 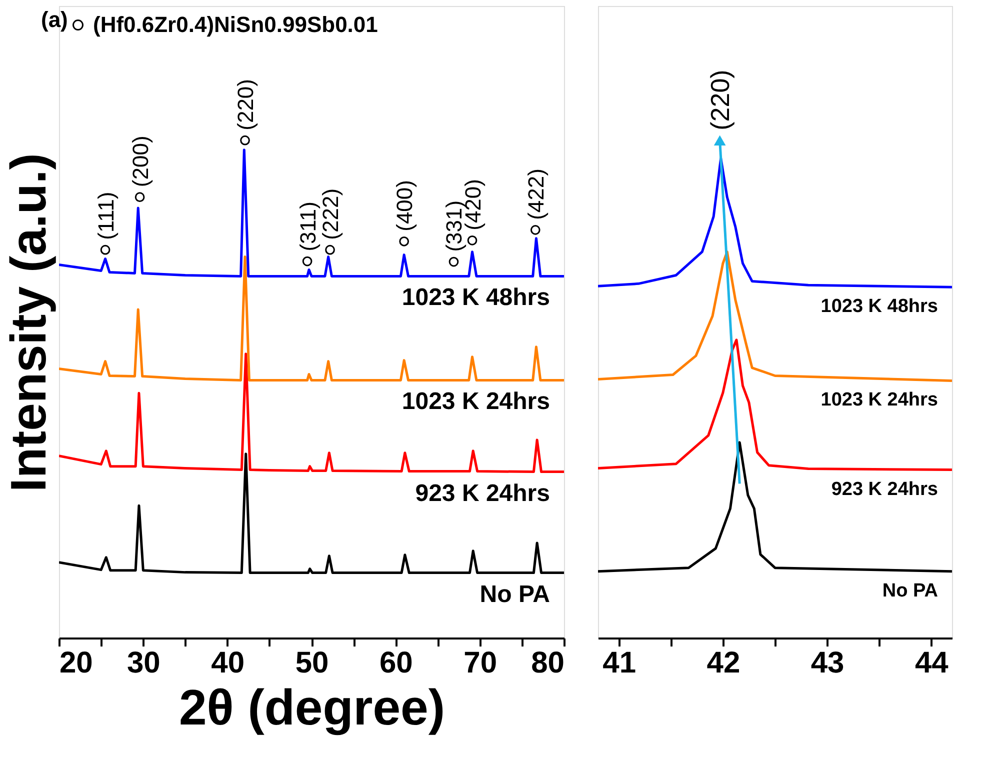 What do you see at coordinates (827, 663) in the screenshot?
I see `x-tick-label: 43` at bounding box center [827, 663].